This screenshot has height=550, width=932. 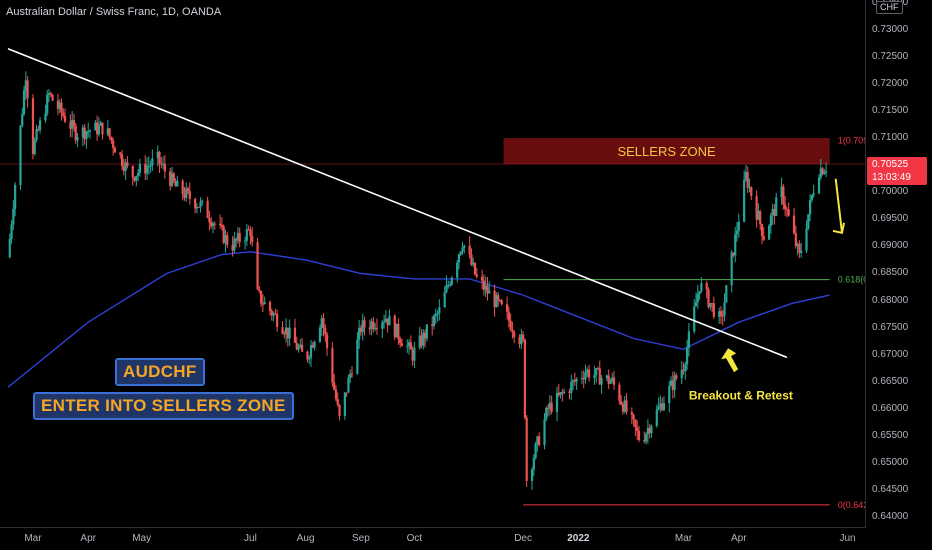 What do you see at coordinates (890, 246) in the screenshot?
I see `price-tick-label: 0.69000` at bounding box center [890, 246].